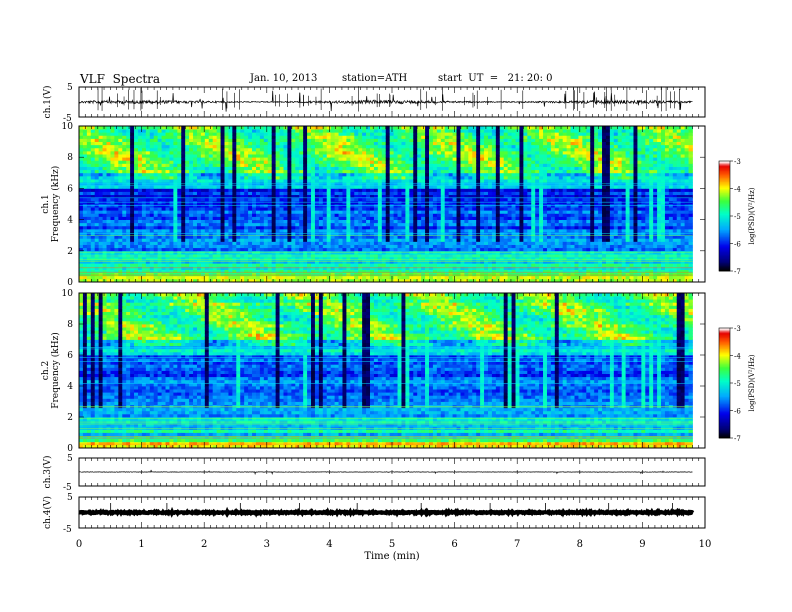 The width and height of the screenshot is (792, 612). I want to click on start-time-label: start UT = 21: 20: 0, so click(495, 78).